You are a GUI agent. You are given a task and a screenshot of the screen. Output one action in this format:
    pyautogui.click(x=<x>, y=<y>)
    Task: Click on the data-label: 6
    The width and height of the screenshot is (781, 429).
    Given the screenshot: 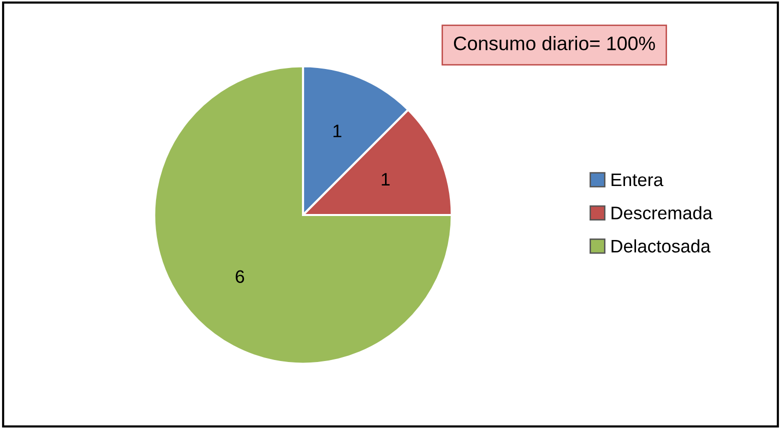 What is the action you would take?
    pyautogui.click(x=240, y=276)
    